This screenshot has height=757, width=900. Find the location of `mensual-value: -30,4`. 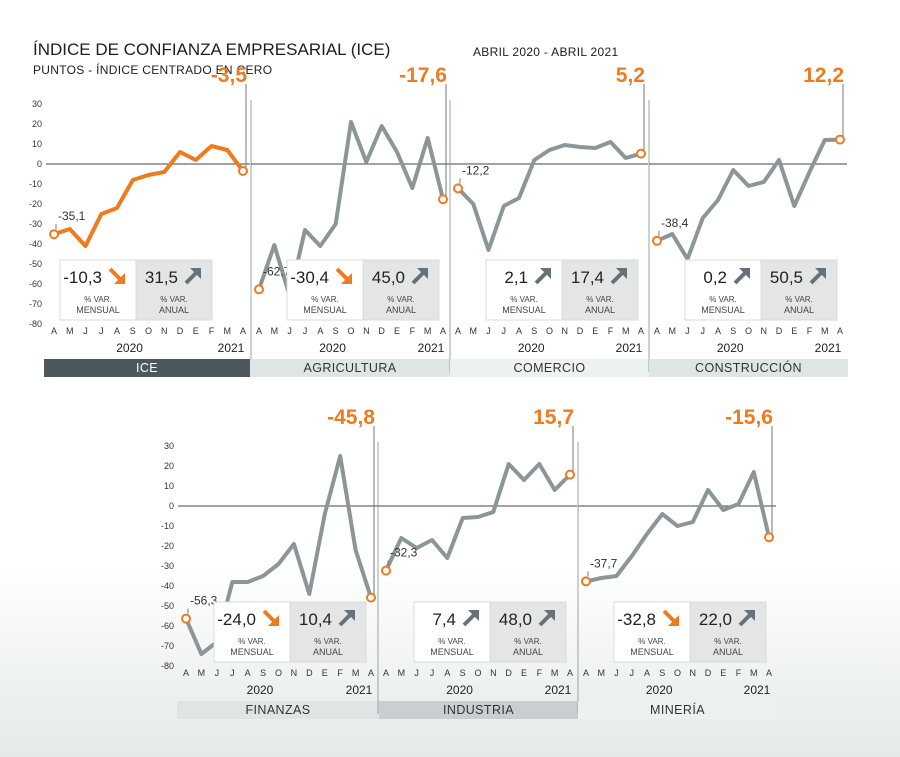

mensual-value: -30,4 is located at coordinates (309, 277).